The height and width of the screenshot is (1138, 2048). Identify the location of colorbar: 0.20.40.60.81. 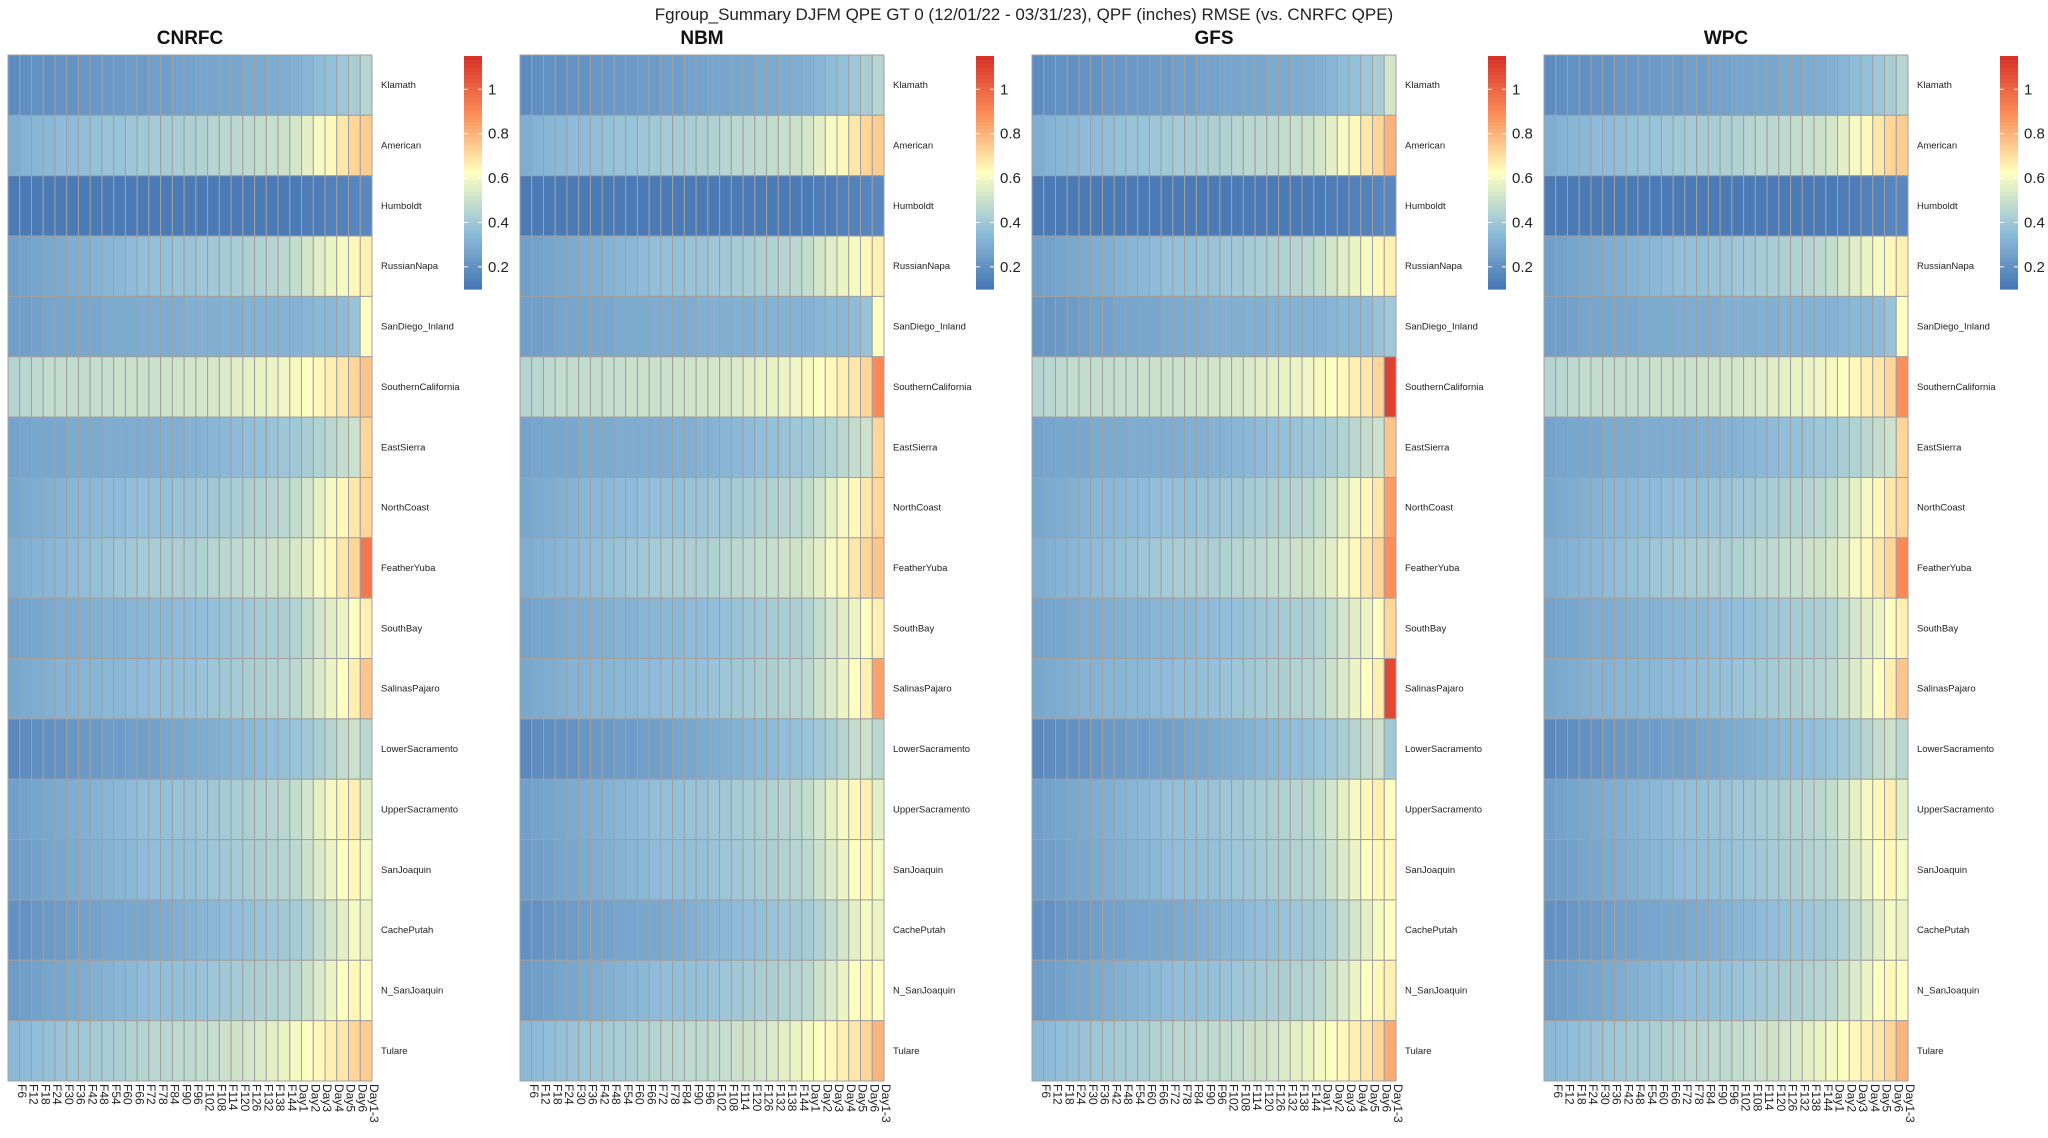
(1510, 173).